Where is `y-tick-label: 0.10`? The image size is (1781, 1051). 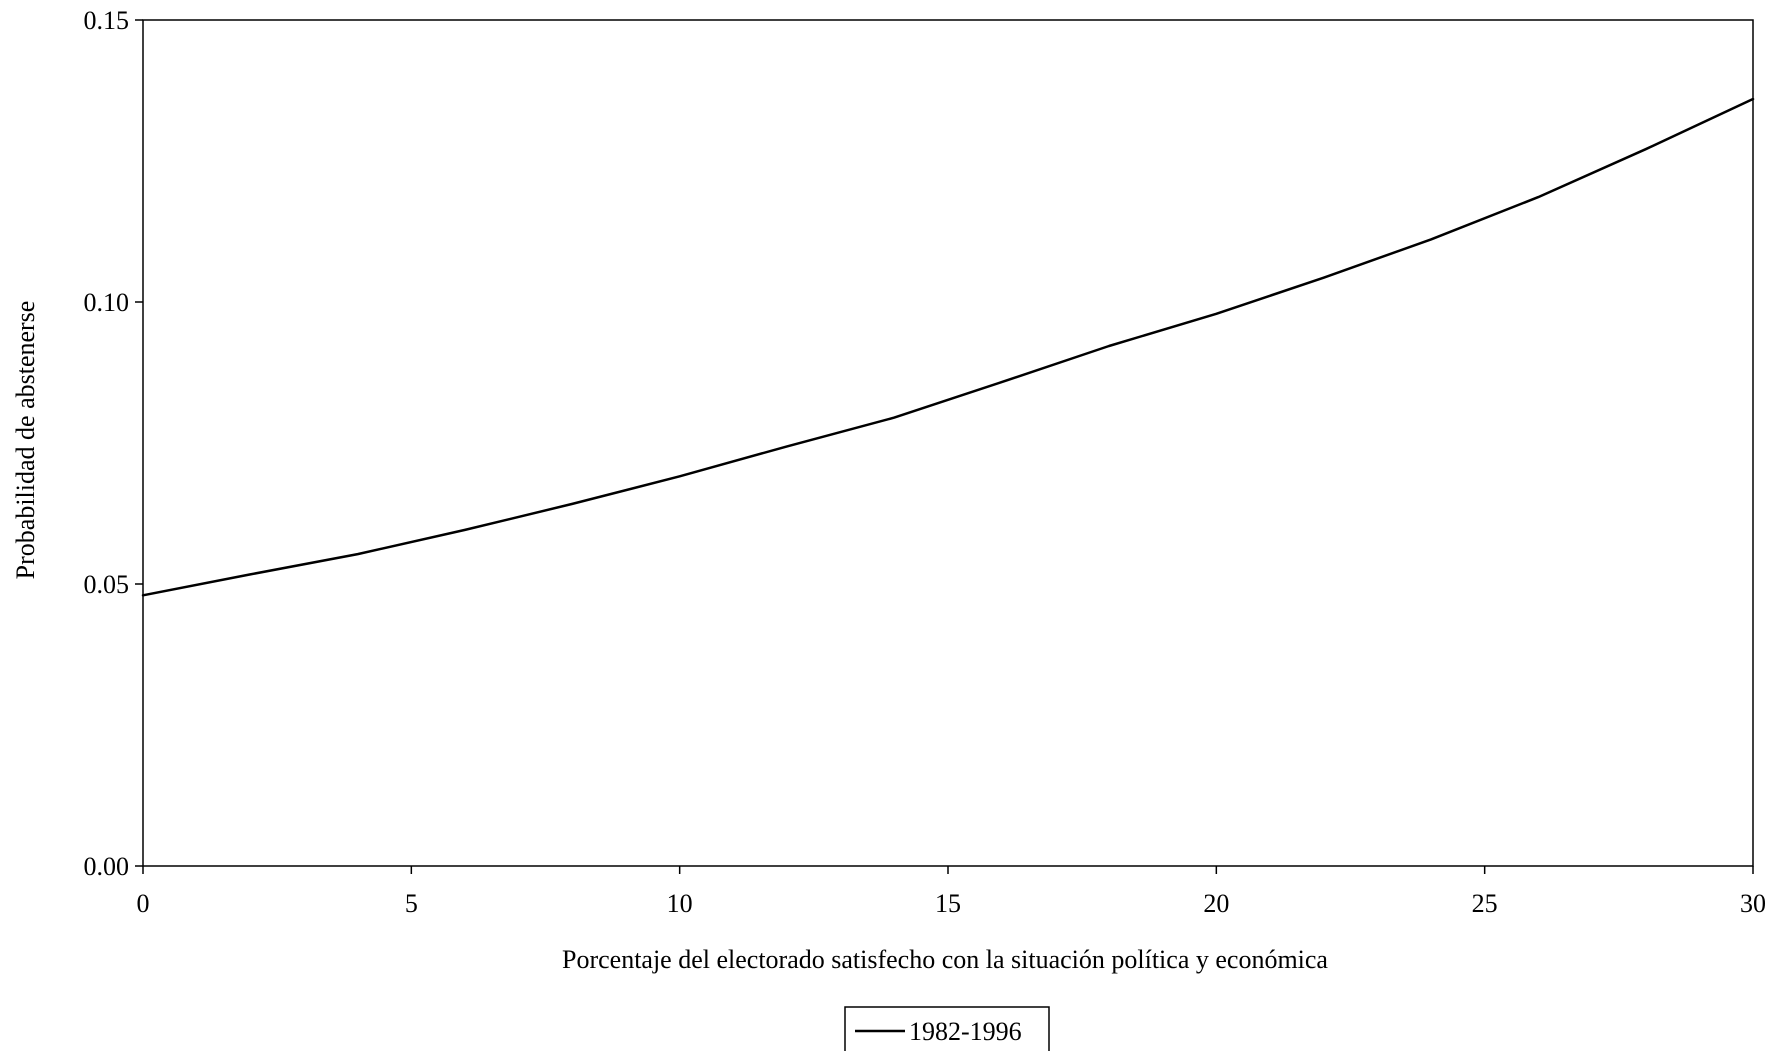 y-tick-label: 0.10 is located at coordinates (107, 302).